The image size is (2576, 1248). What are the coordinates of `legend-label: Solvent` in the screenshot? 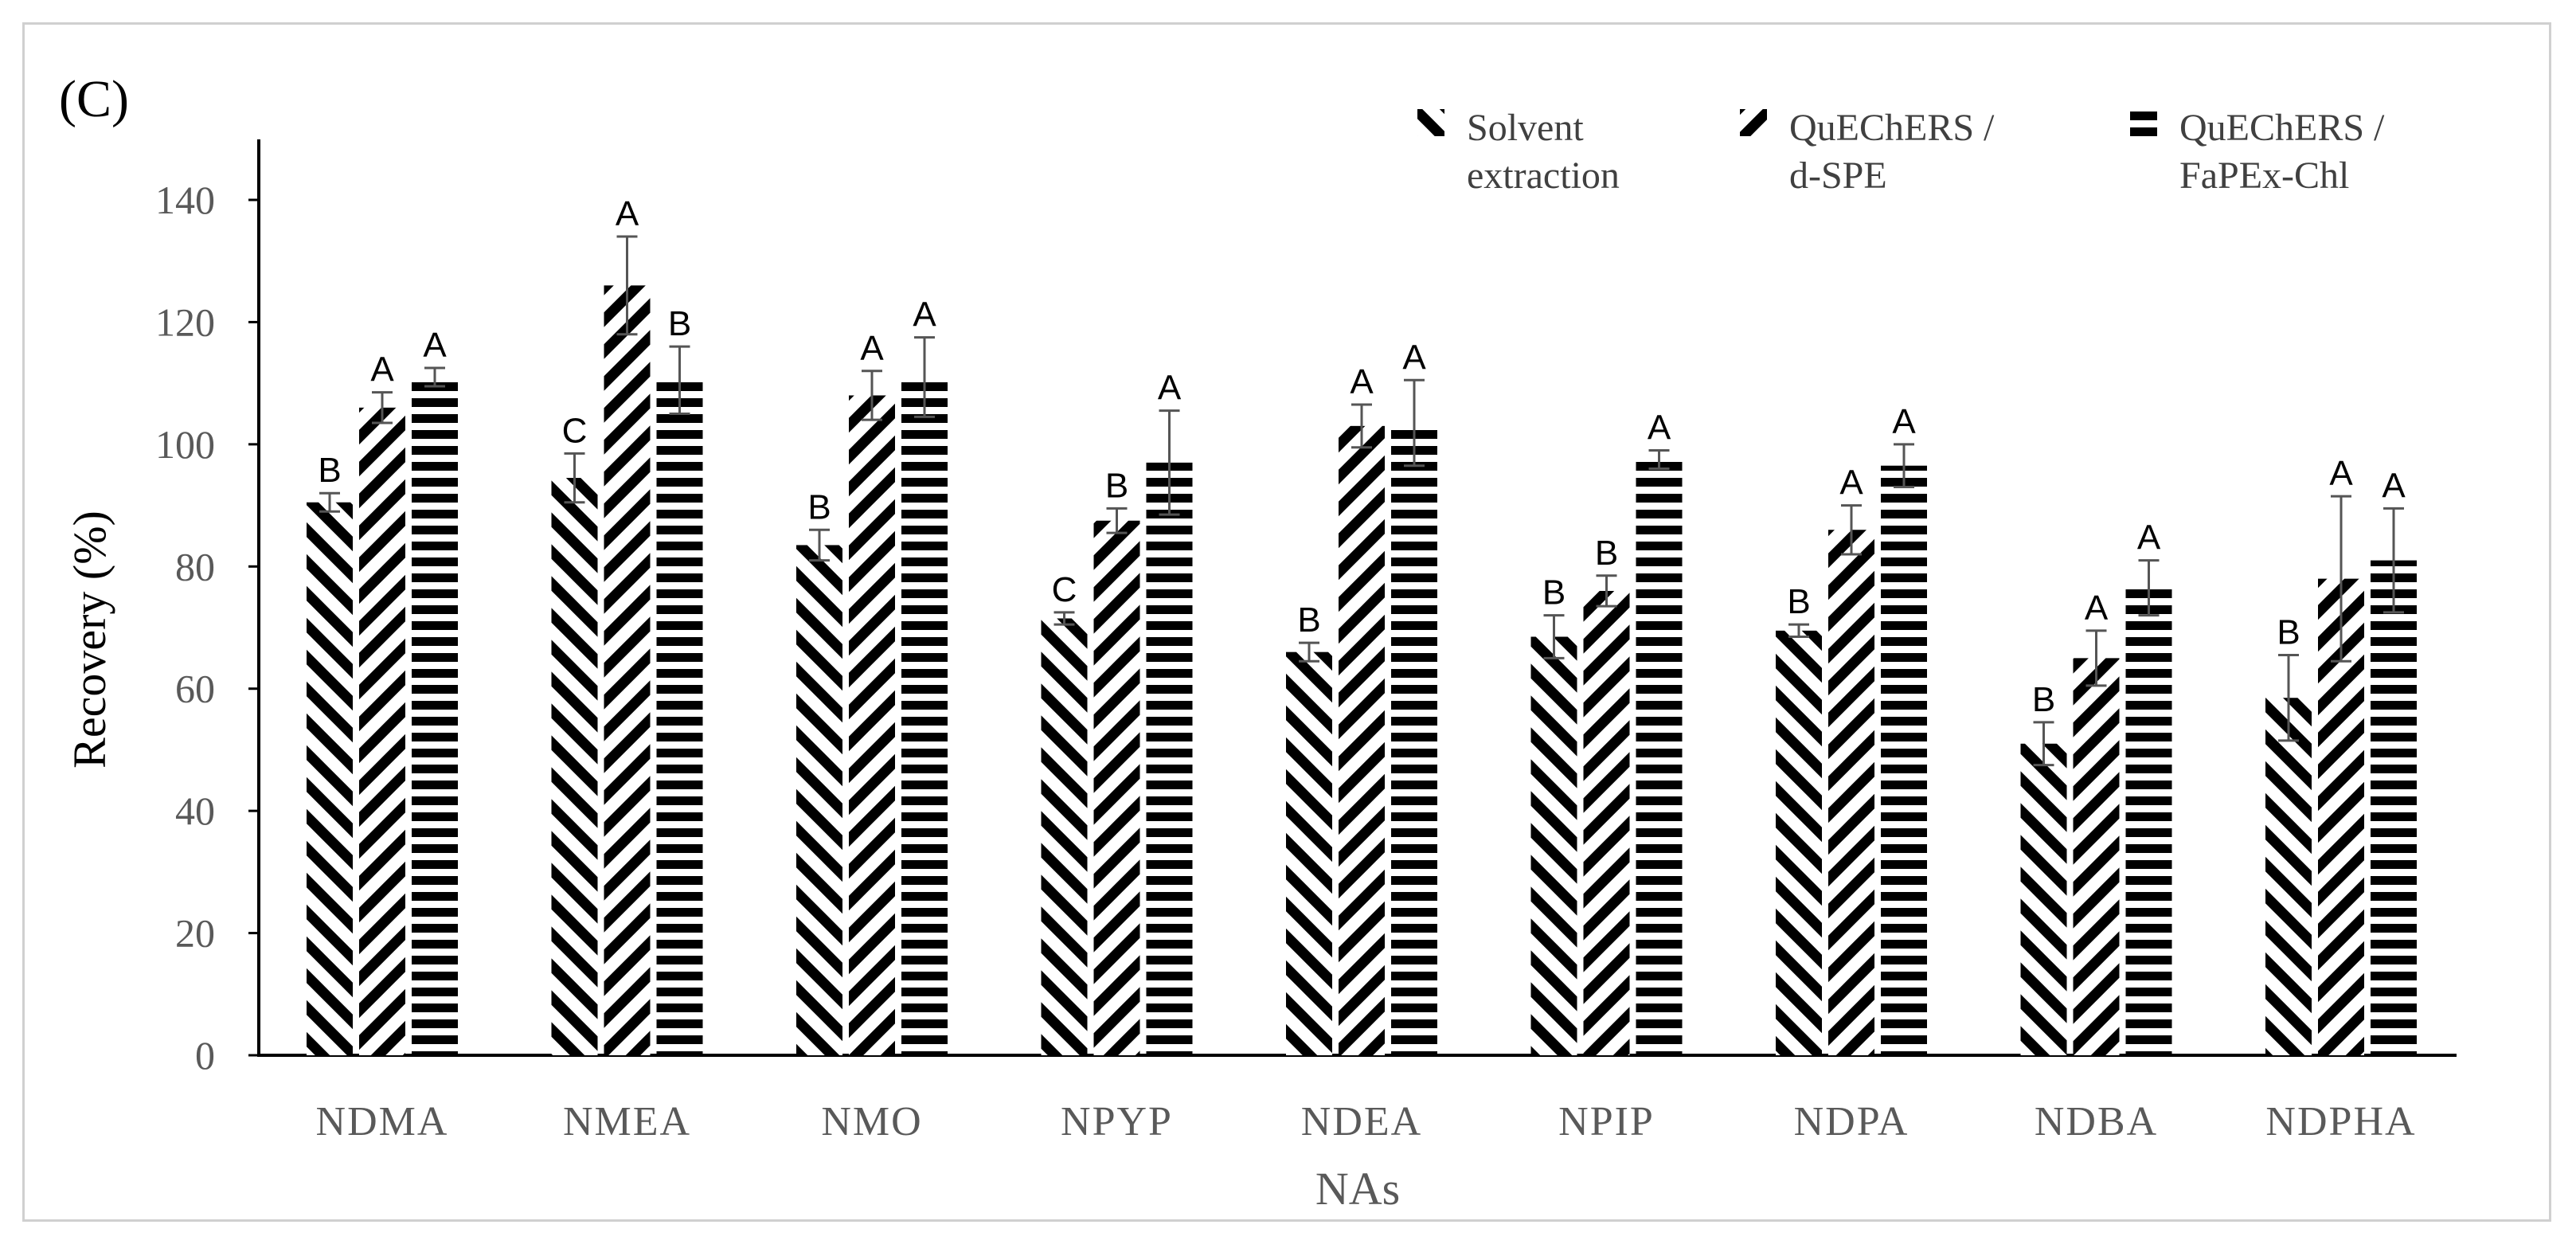 It's located at (1525, 128).